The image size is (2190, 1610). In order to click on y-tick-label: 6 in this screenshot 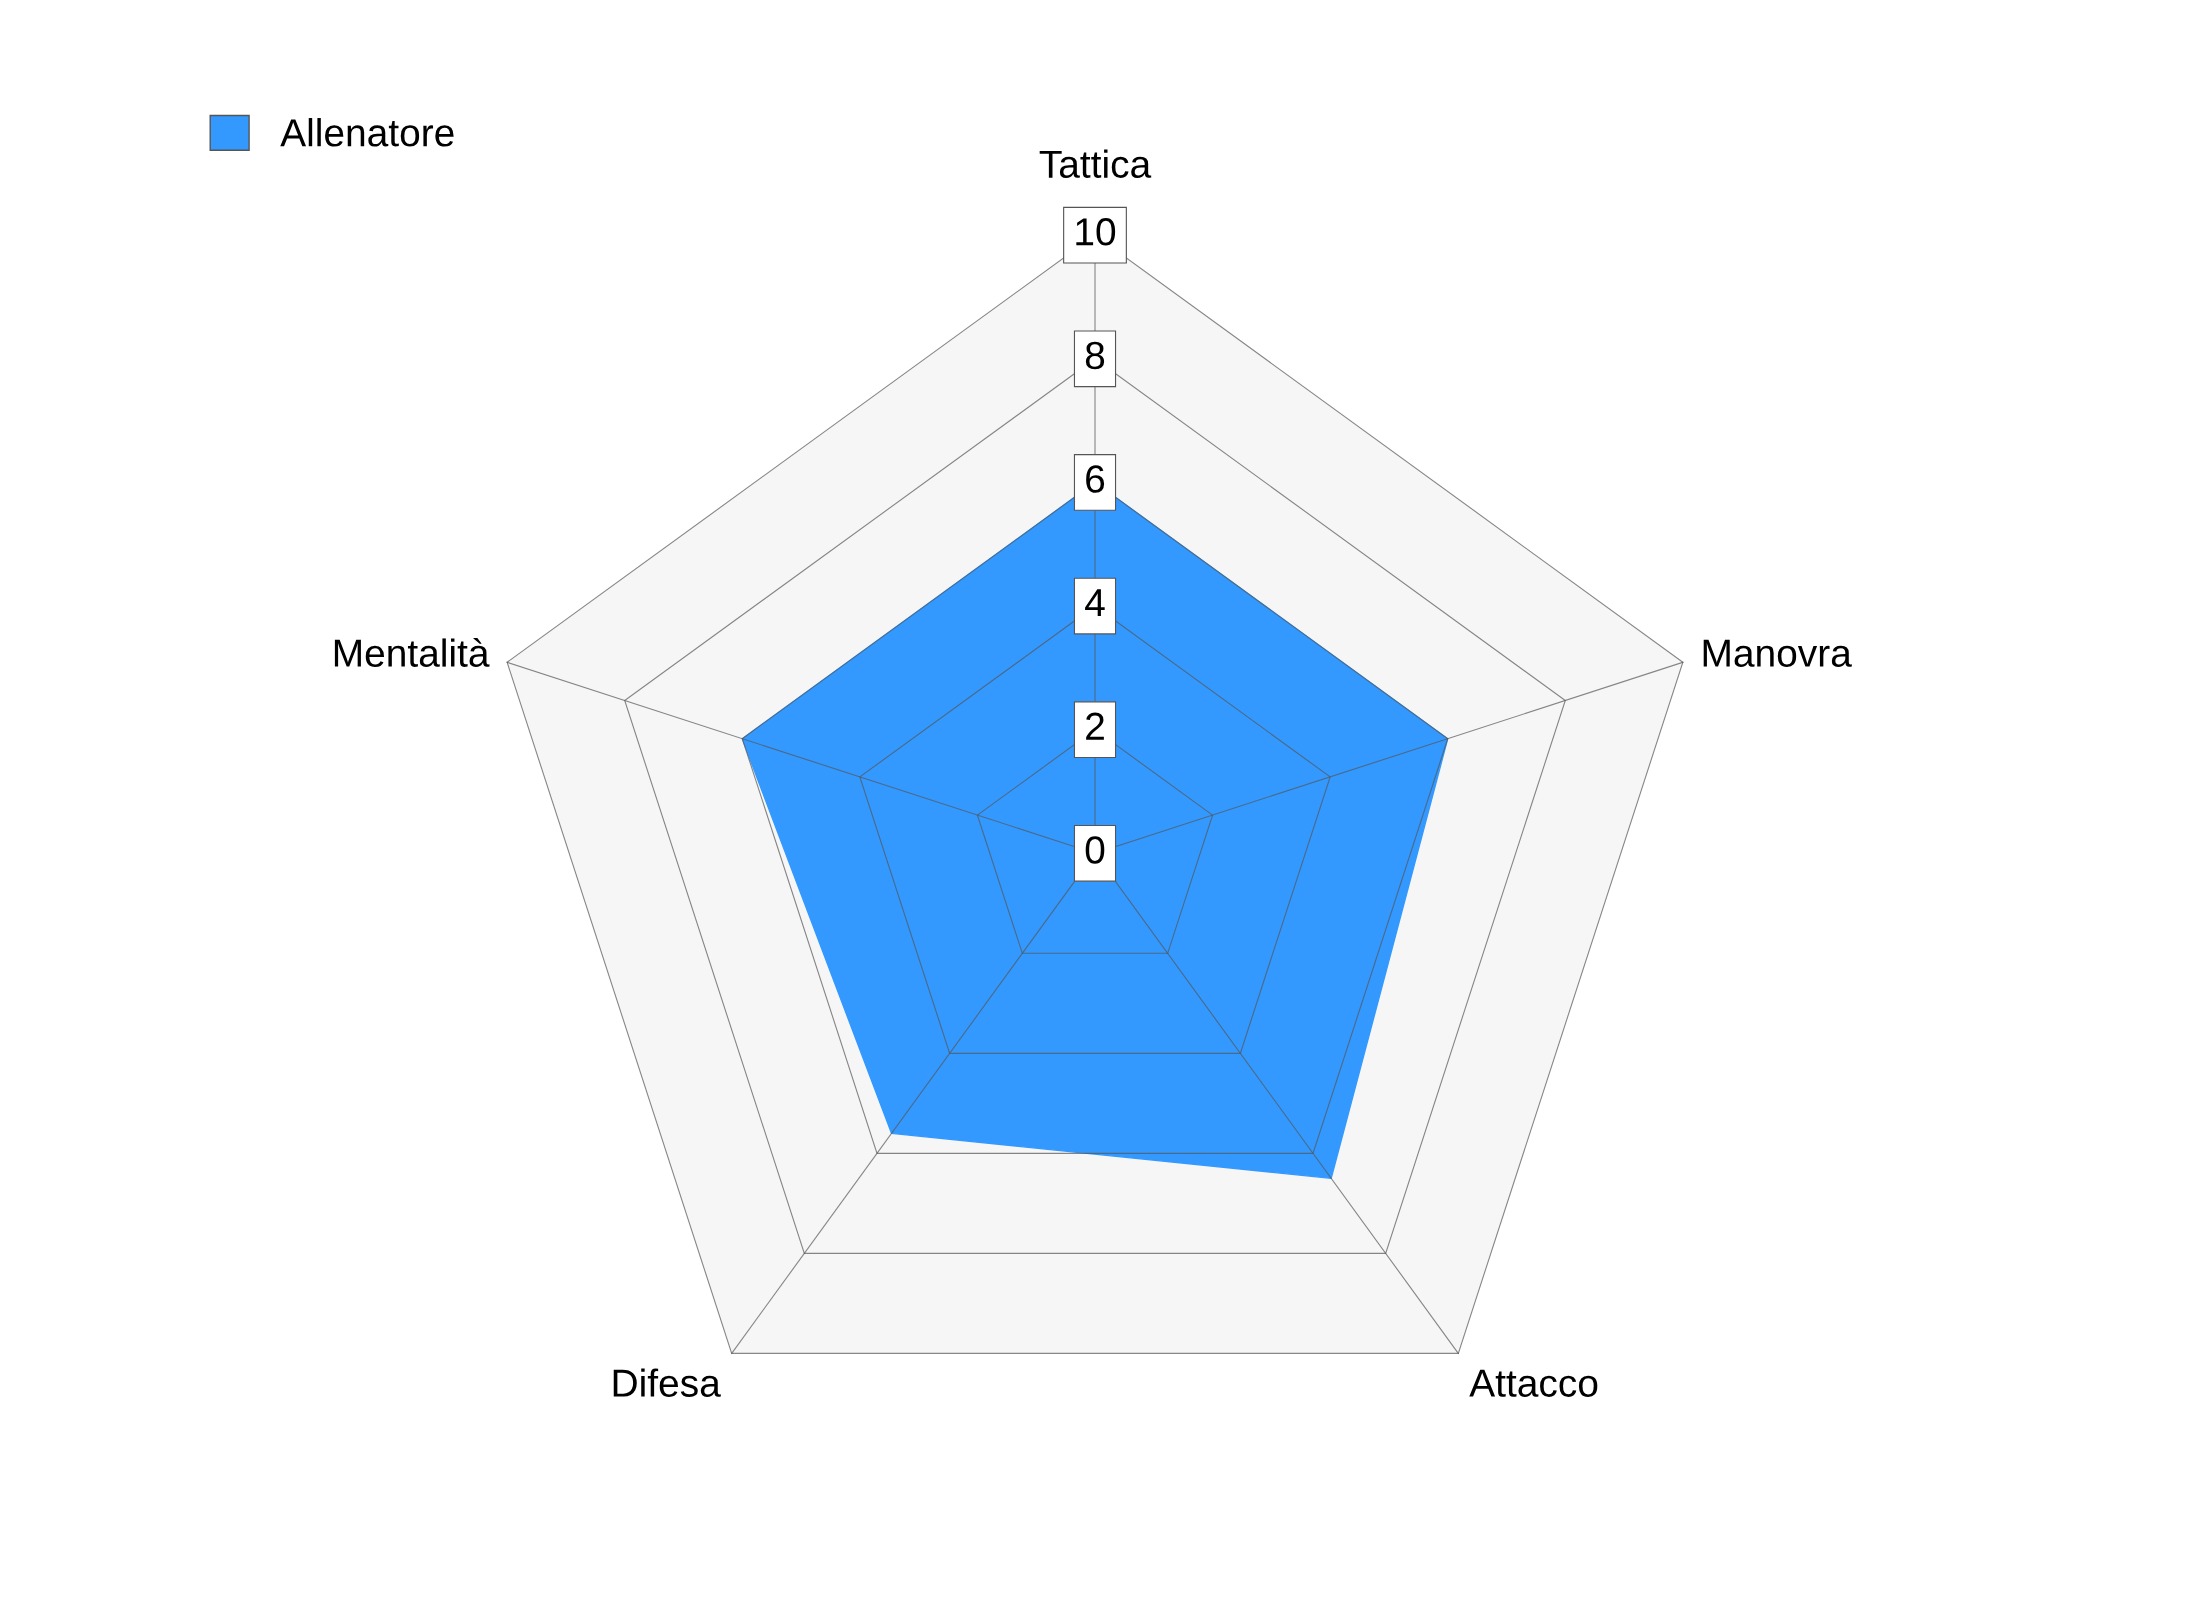, I will do `click(1095, 479)`.